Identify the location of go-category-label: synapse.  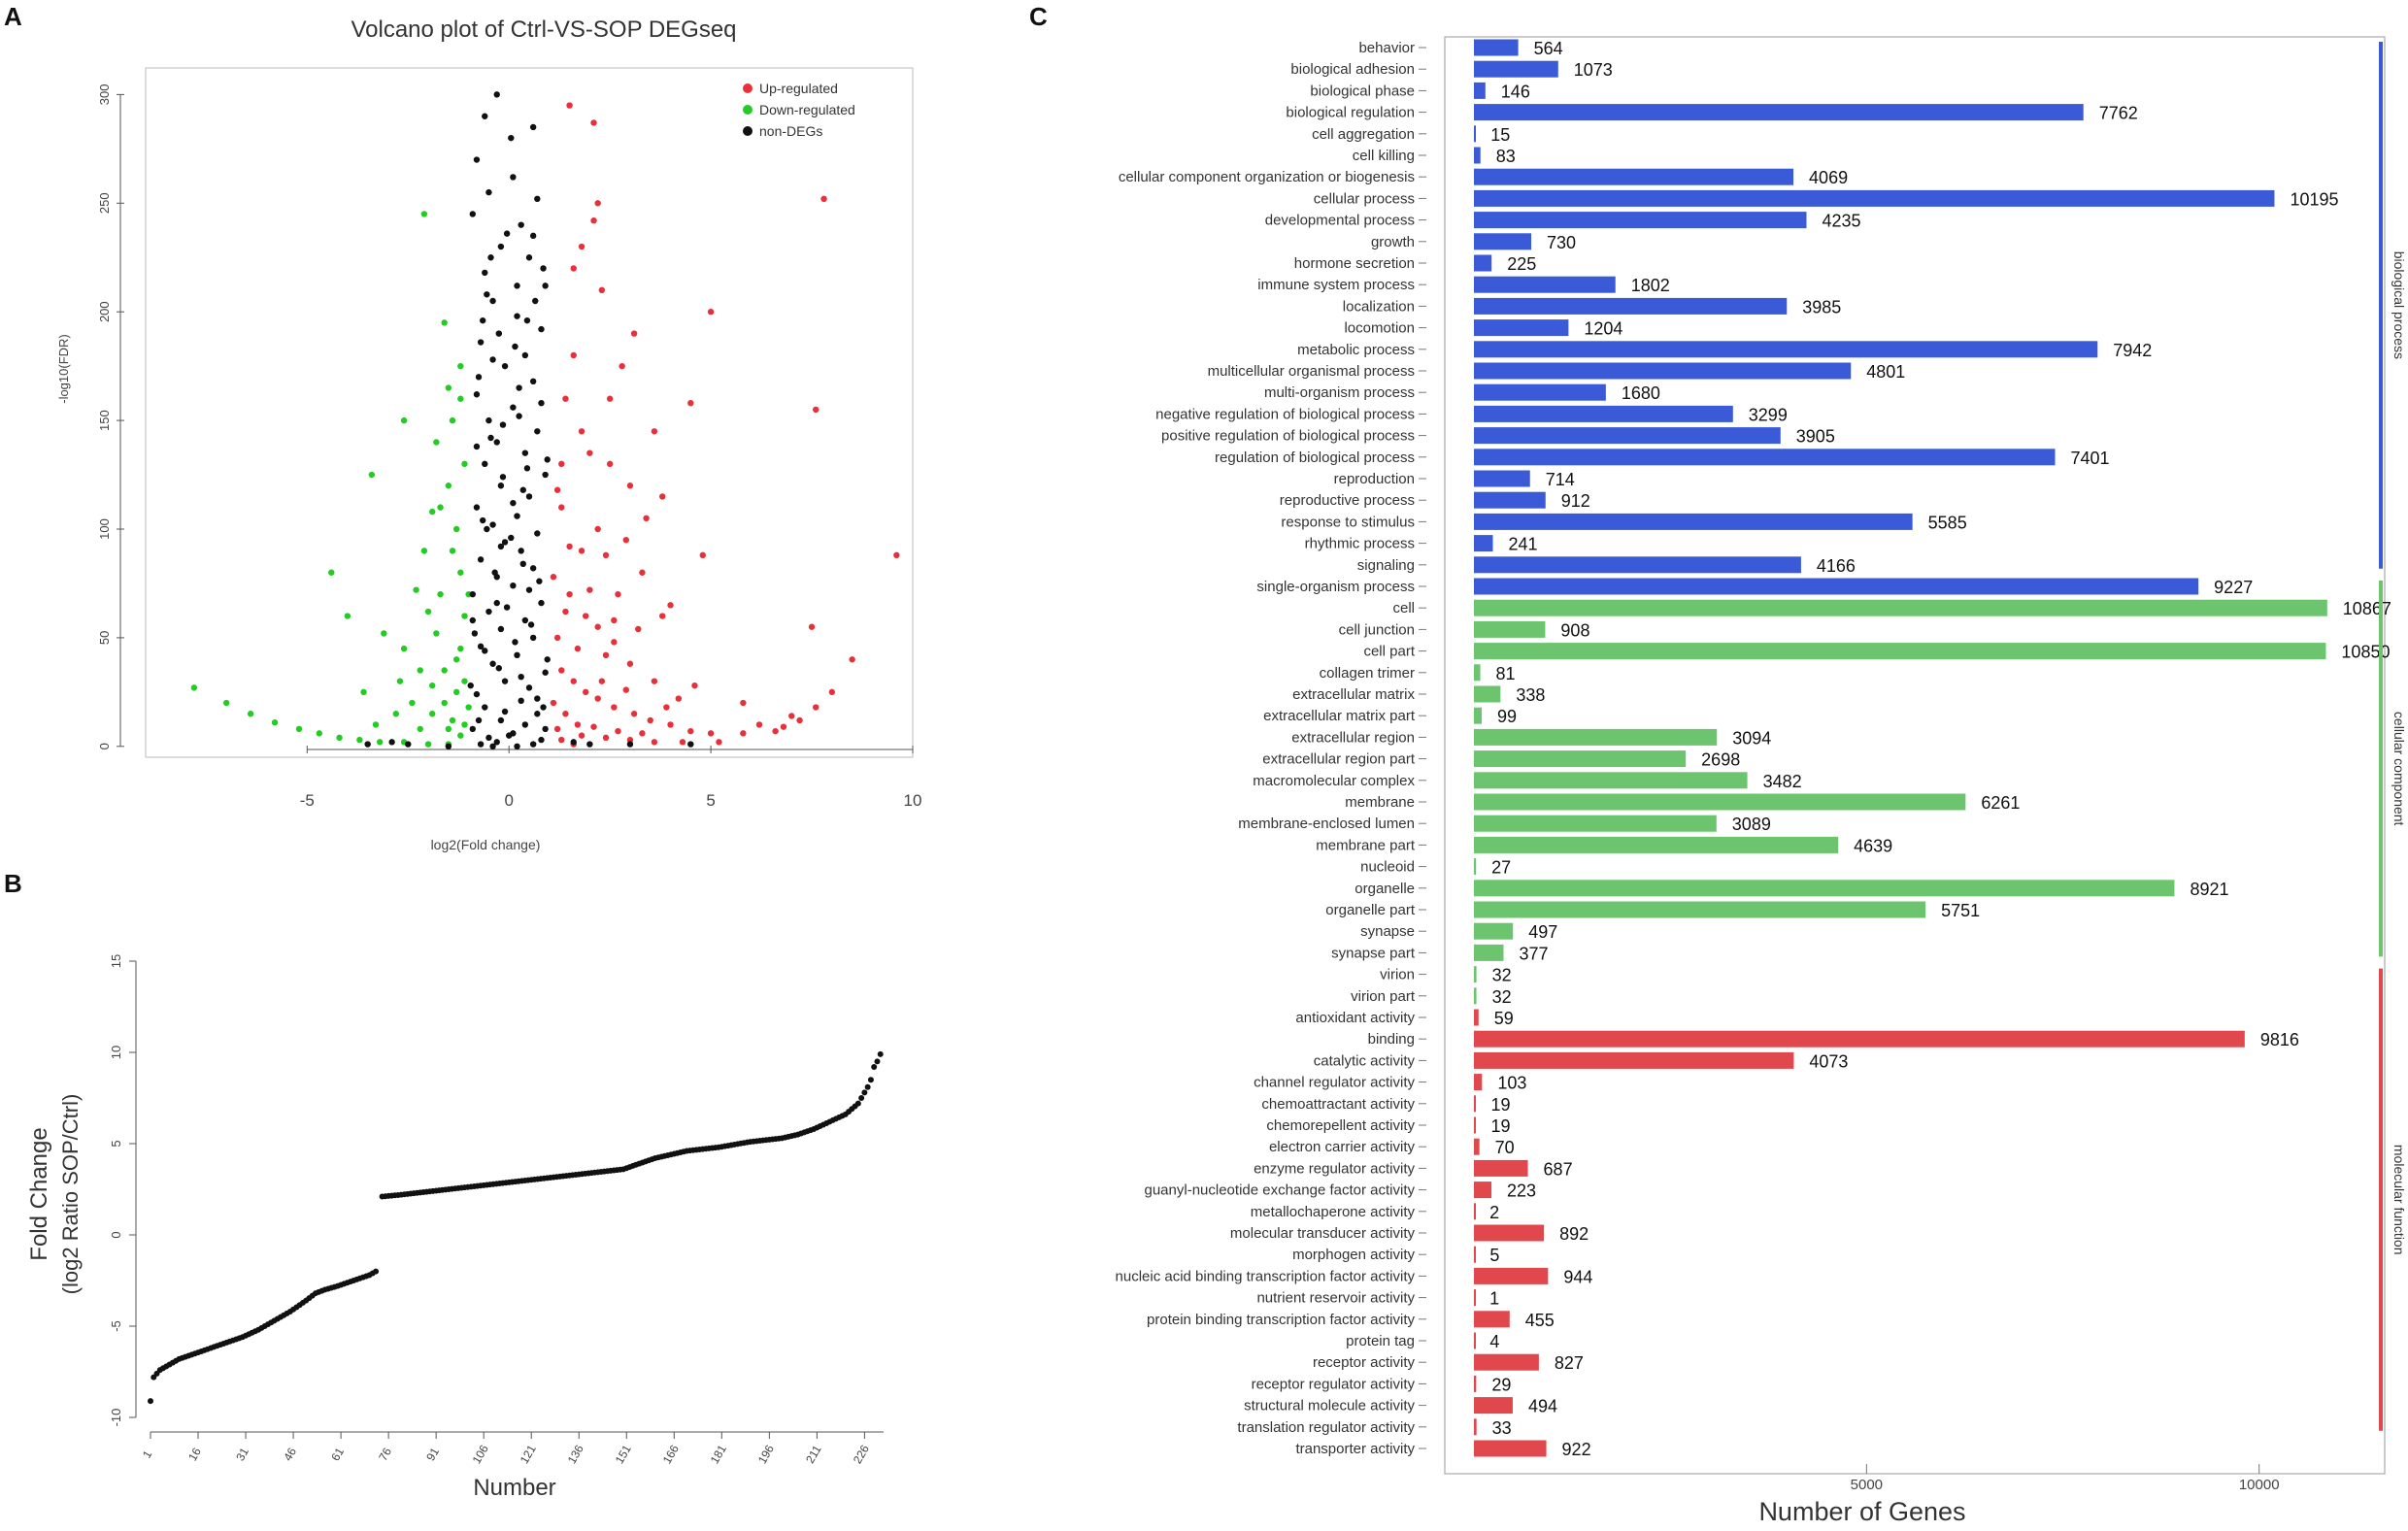
(1388, 931).